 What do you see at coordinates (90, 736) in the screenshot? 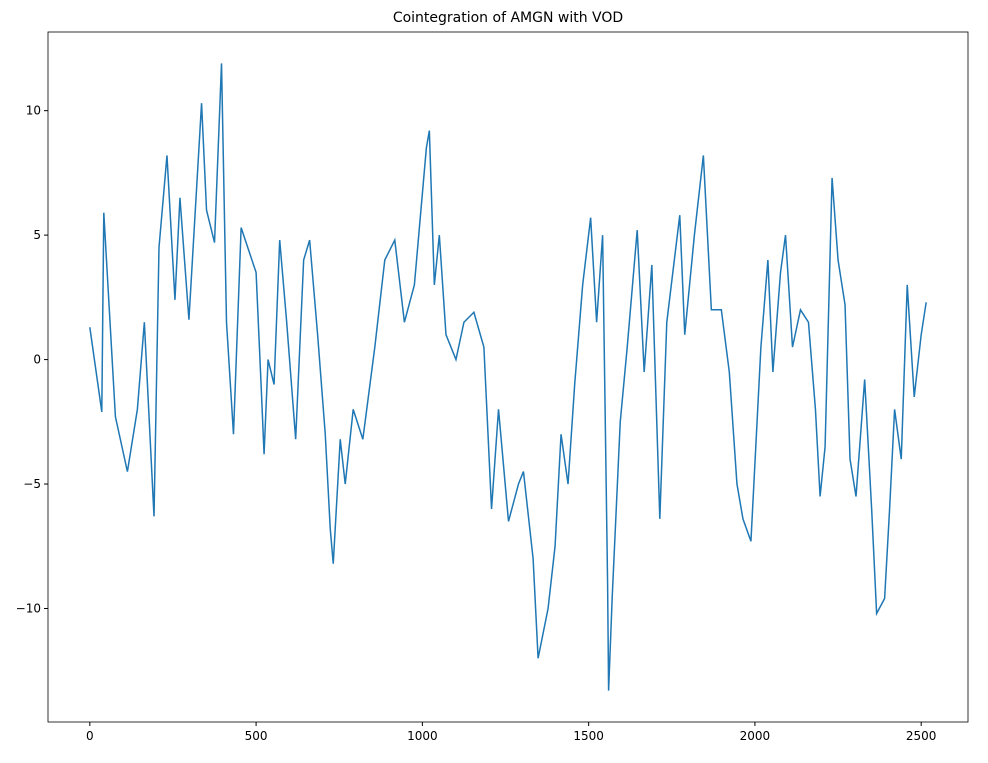
I see `x-tick-label: 0` at bounding box center [90, 736].